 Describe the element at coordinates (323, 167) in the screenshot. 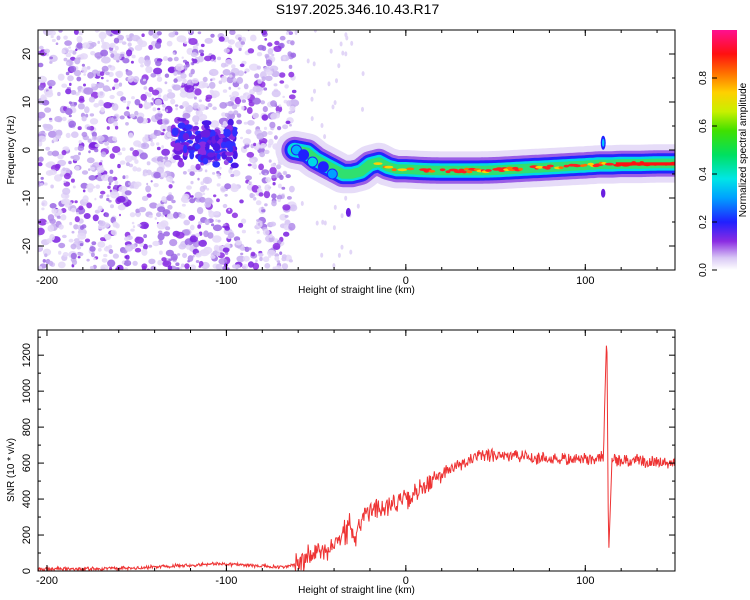

I see `signal-blob` at that location.